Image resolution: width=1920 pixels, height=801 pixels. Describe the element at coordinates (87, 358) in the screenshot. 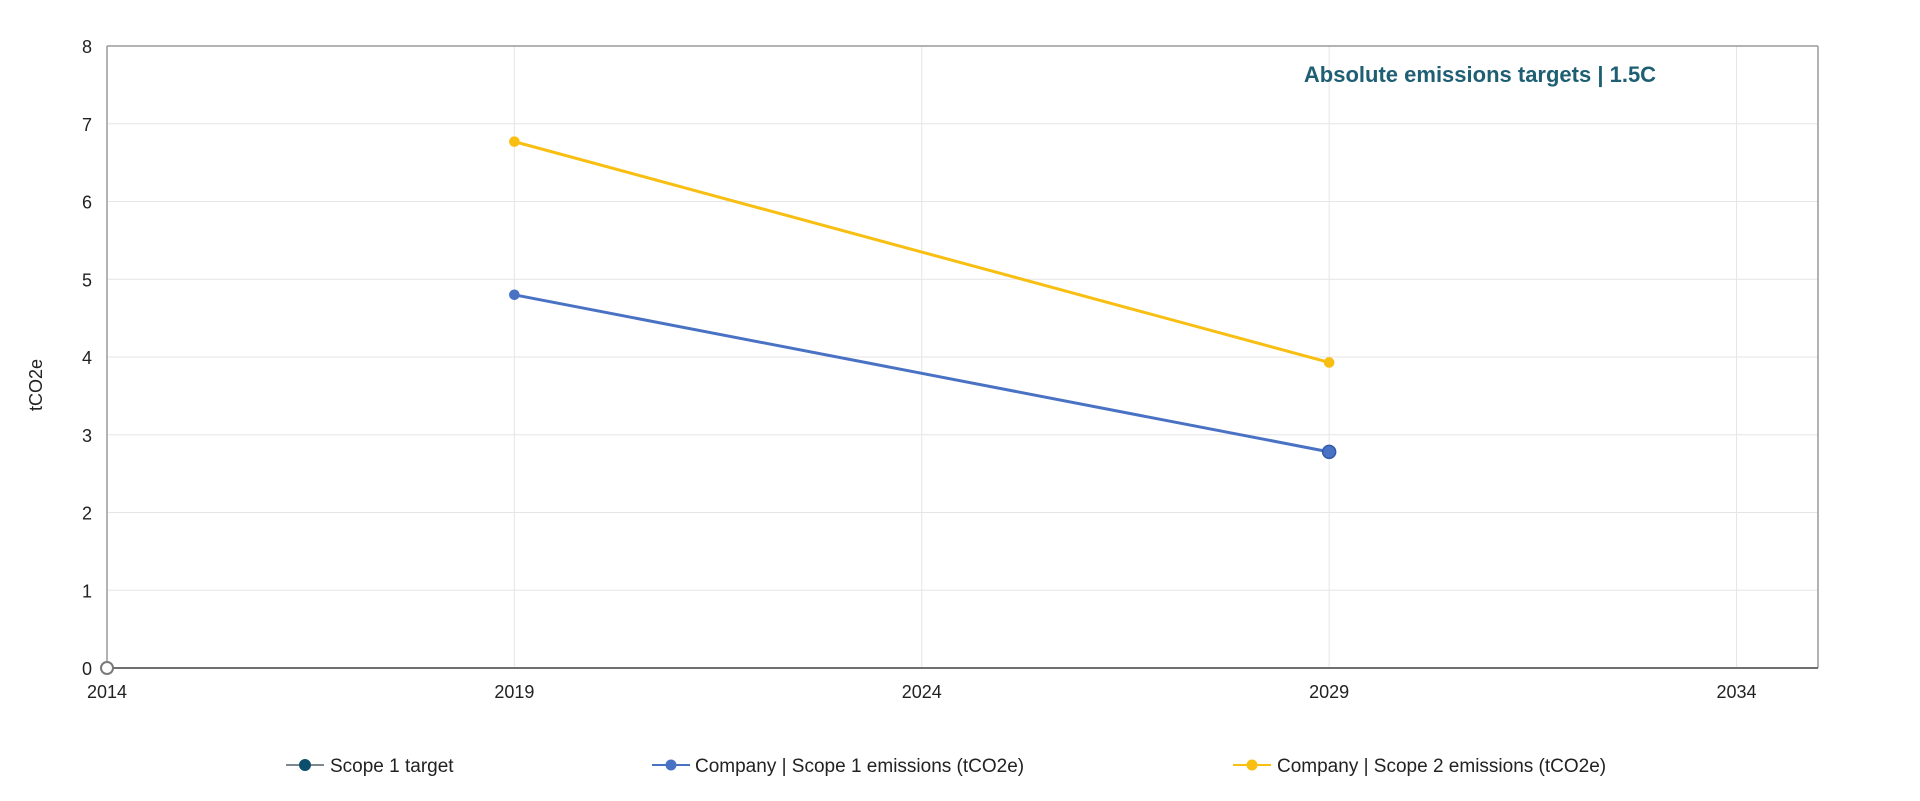

I see `y-tick-label: 4` at that location.